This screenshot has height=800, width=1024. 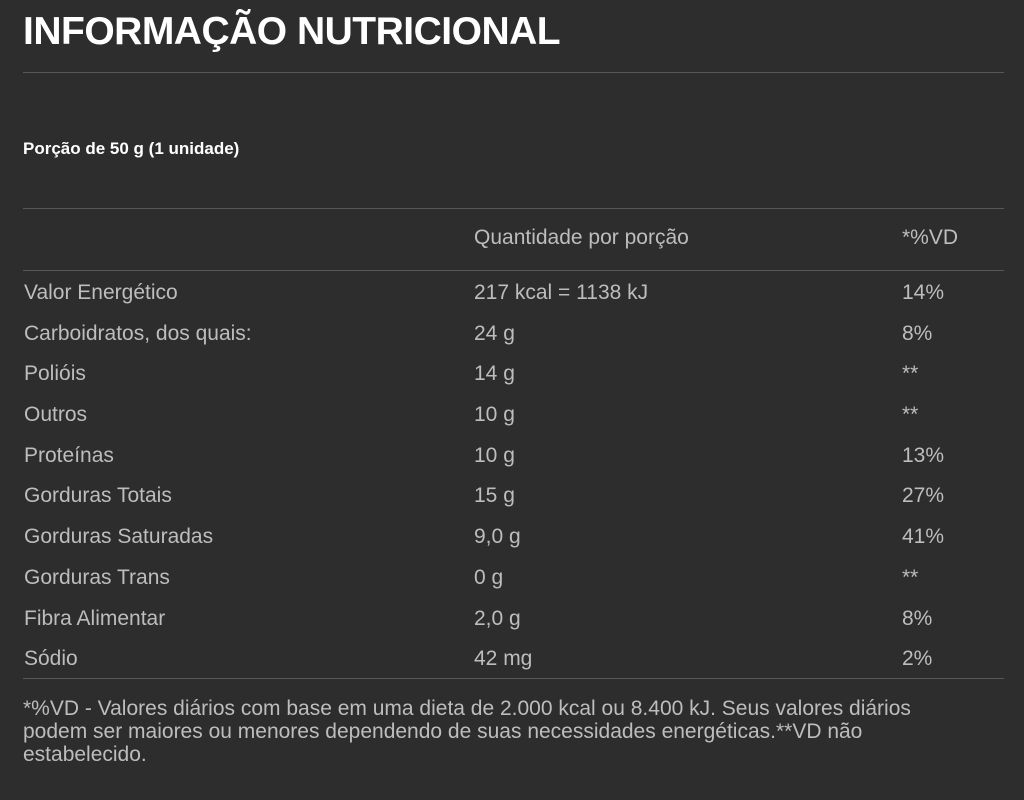 What do you see at coordinates (119, 537) in the screenshot?
I see `nutrient-name: Gorduras Saturadas` at bounding box center [119, 537].